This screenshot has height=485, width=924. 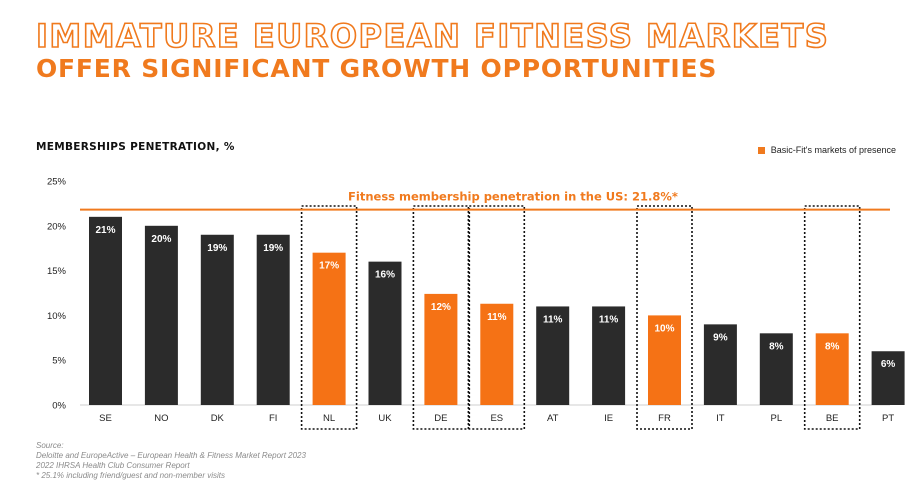 What do you see at coordinates (57, 226) in the screenshot?
I see `y-tick-label: 20%` at bounding box center [57, 226].